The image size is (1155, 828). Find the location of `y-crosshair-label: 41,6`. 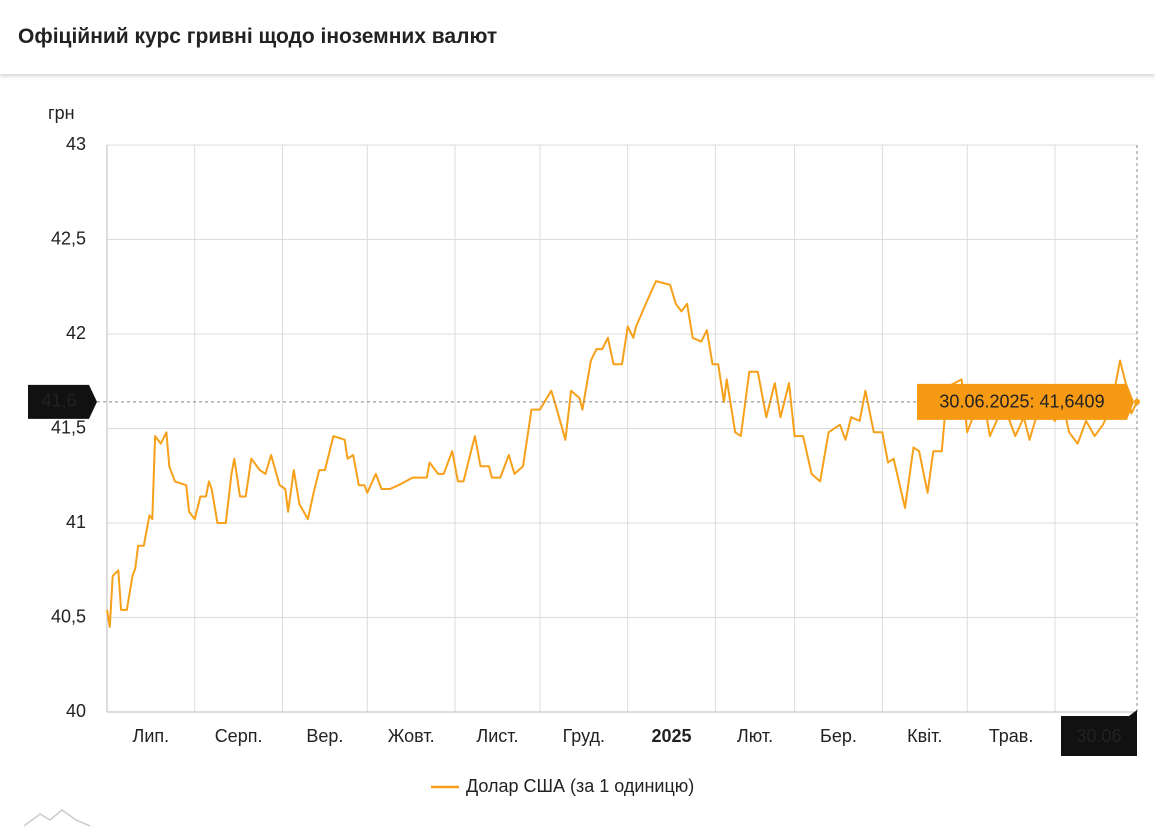

y-crosshair-label: 41,6 is located at coordinates (58, 401).